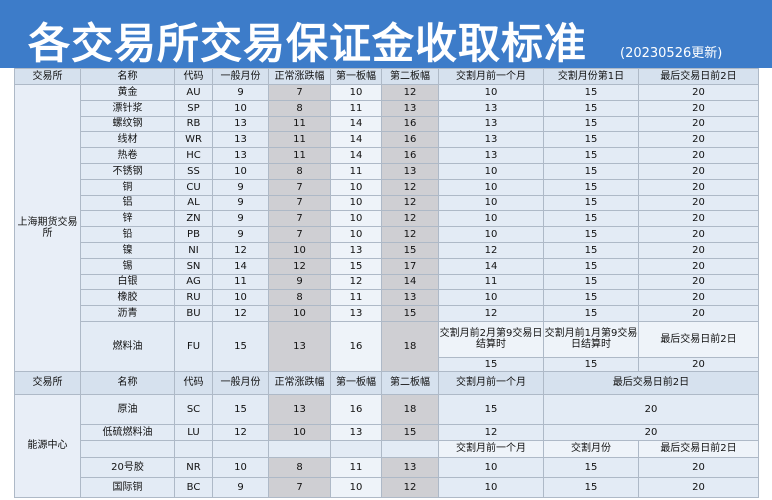  I want to click on product-code: NI, so click(193, 250).